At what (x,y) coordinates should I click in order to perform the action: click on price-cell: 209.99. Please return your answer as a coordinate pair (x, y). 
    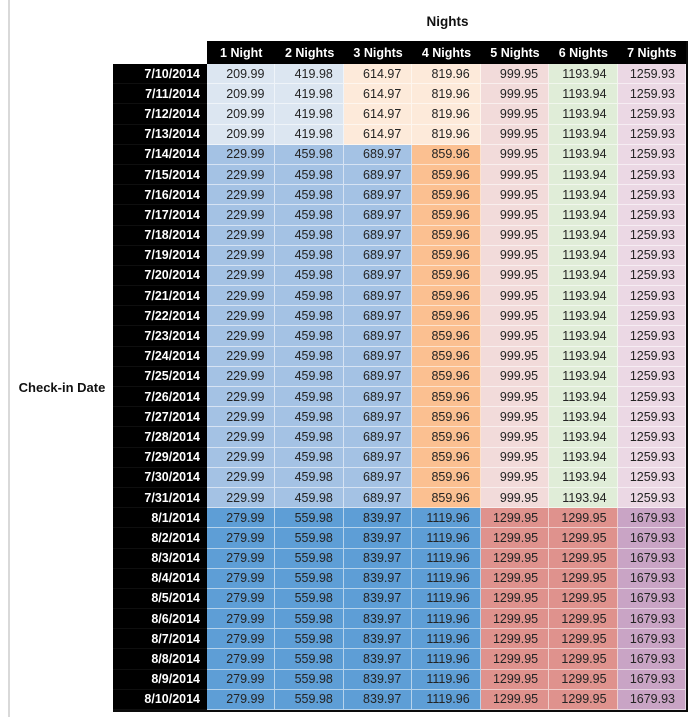
    Looking at the image, I should click on (241, 74).